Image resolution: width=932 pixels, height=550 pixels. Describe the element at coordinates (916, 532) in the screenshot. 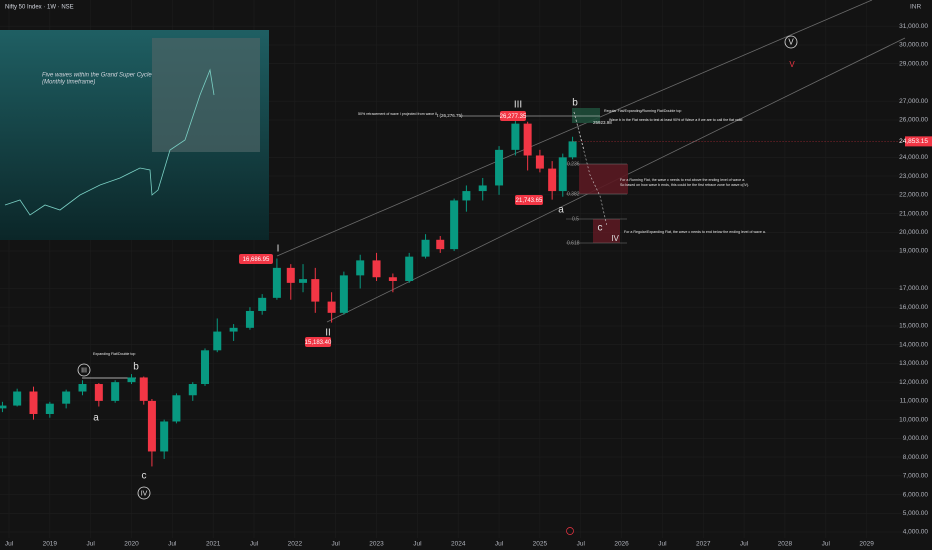

I see `y-tick-label: 4,000.00` at that location.